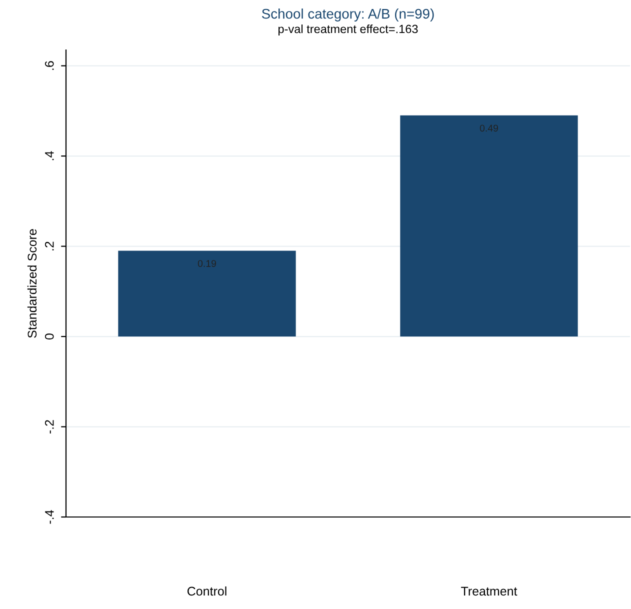 This screenshot has width=631, height=609. Describe the element at coordinates (206, 591) in the screenshot. I see `x-tick-label: Control` at that location.